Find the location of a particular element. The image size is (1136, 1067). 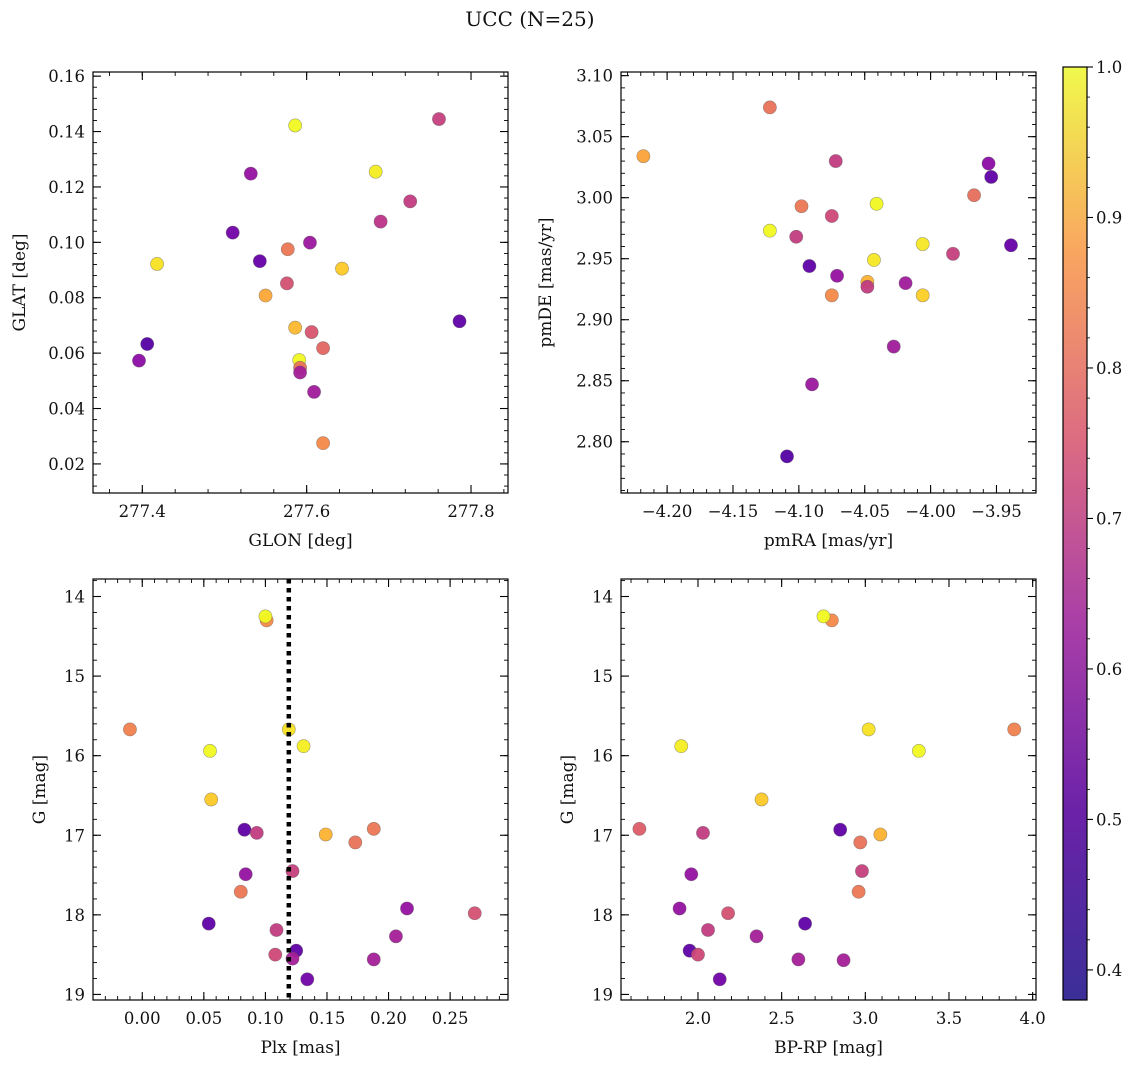

y-tick-label: 0.14 is located at coordinates (66, 132).